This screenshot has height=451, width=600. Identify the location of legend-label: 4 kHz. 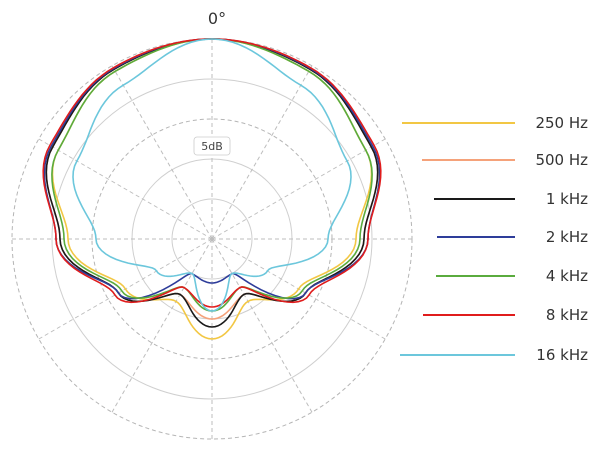
(567, 276).